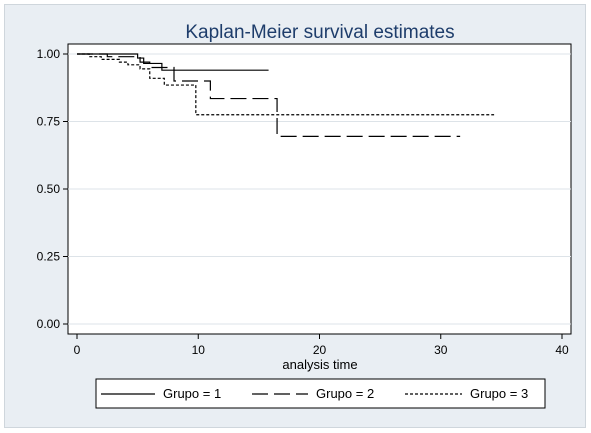  What do you see at coordinates (49, 189) in the screenshot?
I see `y-tick-label: 0.50` at bounding box center [49, 189].